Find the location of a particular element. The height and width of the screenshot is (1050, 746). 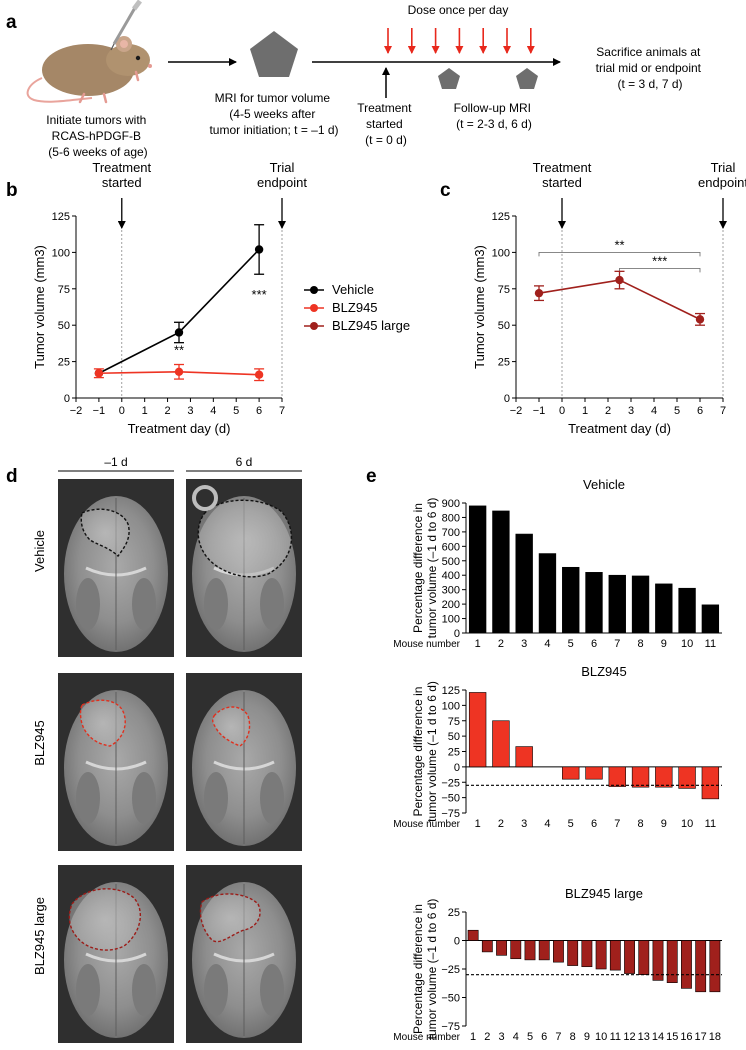

y-tick-label: 100 is located at coordinates (451, 706).